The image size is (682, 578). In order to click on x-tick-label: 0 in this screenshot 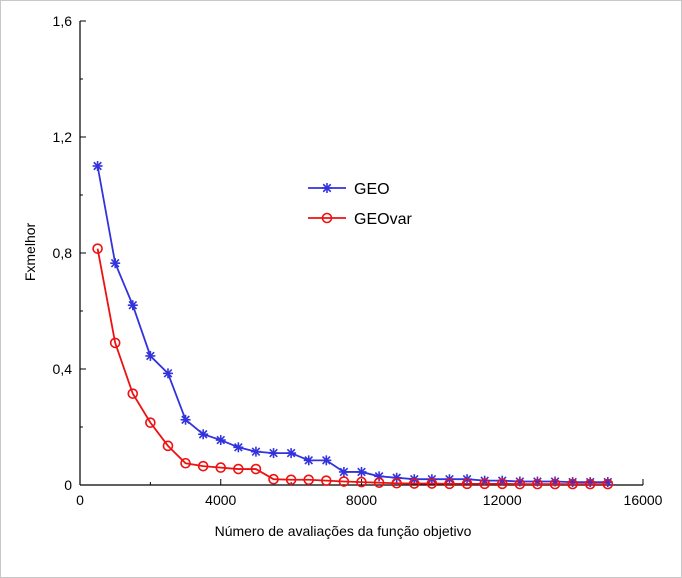, I will do `click(80, 500)`.